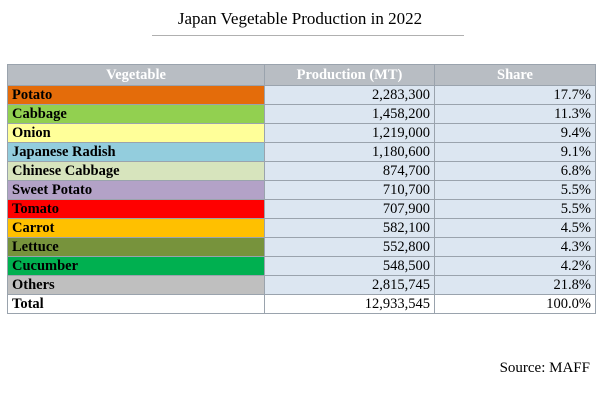  I want to click on share-cell: 17.7%, so click(515, 95).